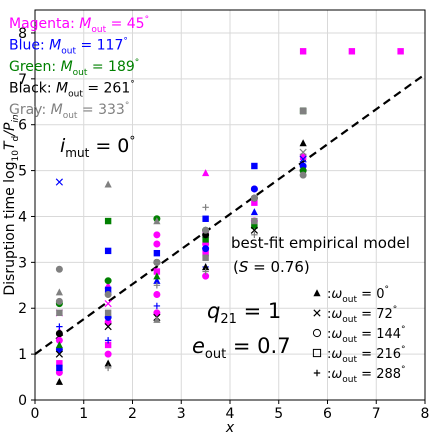 The height and width of the screenshot is (437, 436). Describe the element at coordinates (22, 217) in the screenshot. I see `y-tick-label: 4` at that location.